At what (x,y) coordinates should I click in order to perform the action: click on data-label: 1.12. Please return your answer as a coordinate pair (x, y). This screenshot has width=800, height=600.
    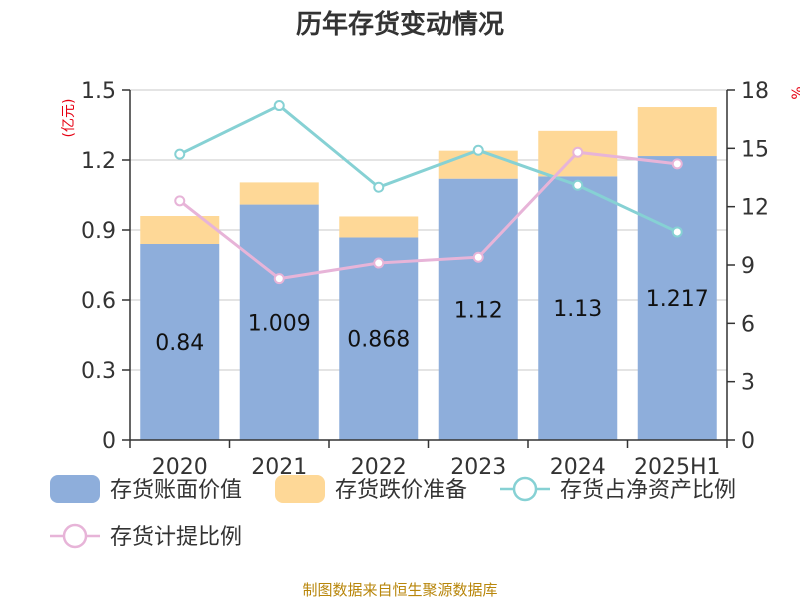
    Looking at the image, I should click on (478, 310).